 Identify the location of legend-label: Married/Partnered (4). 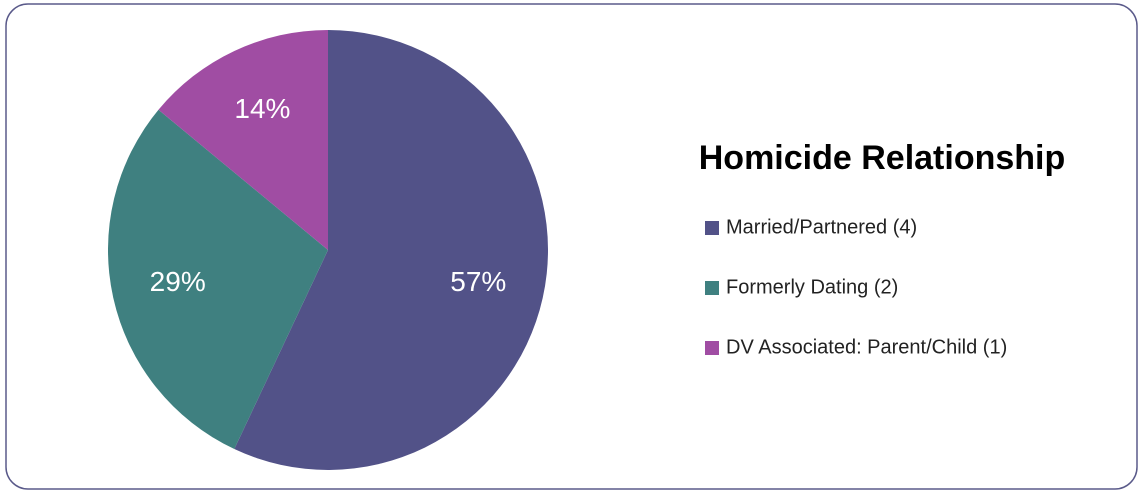
(821, 227).